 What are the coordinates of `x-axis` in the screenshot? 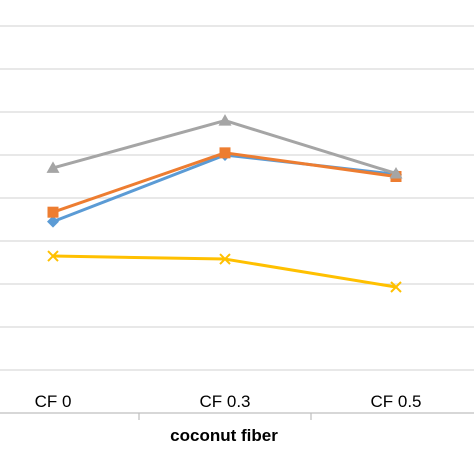 It's located at (237, 416).